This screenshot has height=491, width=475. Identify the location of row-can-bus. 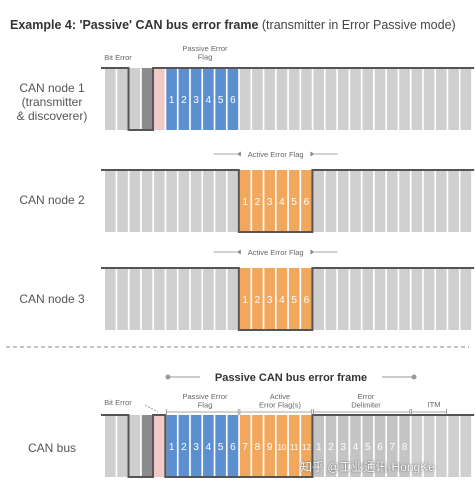
(288, 446).